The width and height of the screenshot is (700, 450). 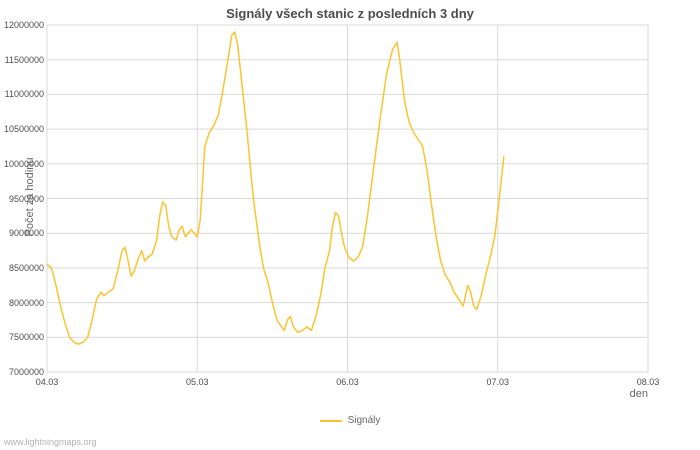 I want to click on legend: Signály, so click(x=350, y=420).